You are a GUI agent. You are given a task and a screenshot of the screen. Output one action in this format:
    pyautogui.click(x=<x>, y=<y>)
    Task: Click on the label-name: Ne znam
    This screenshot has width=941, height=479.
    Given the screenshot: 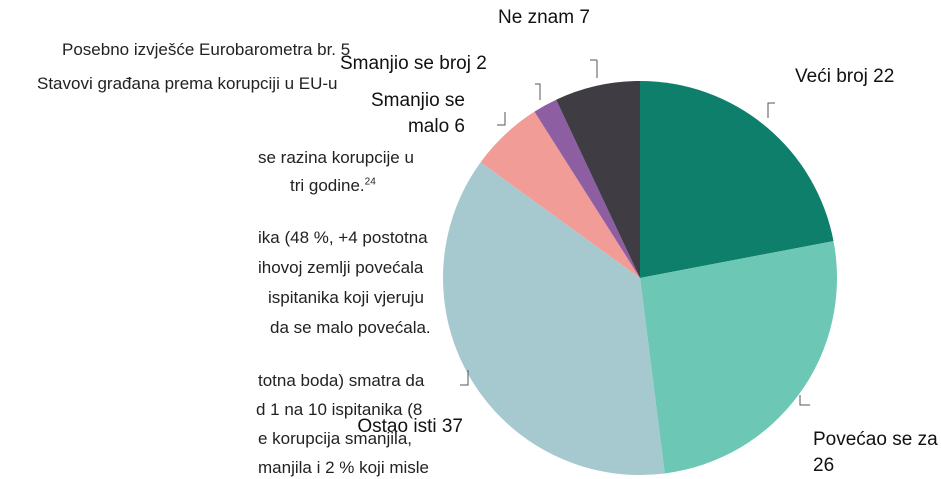 What is the action you would take?
    pyautogui.click(x=536, y=17)
    